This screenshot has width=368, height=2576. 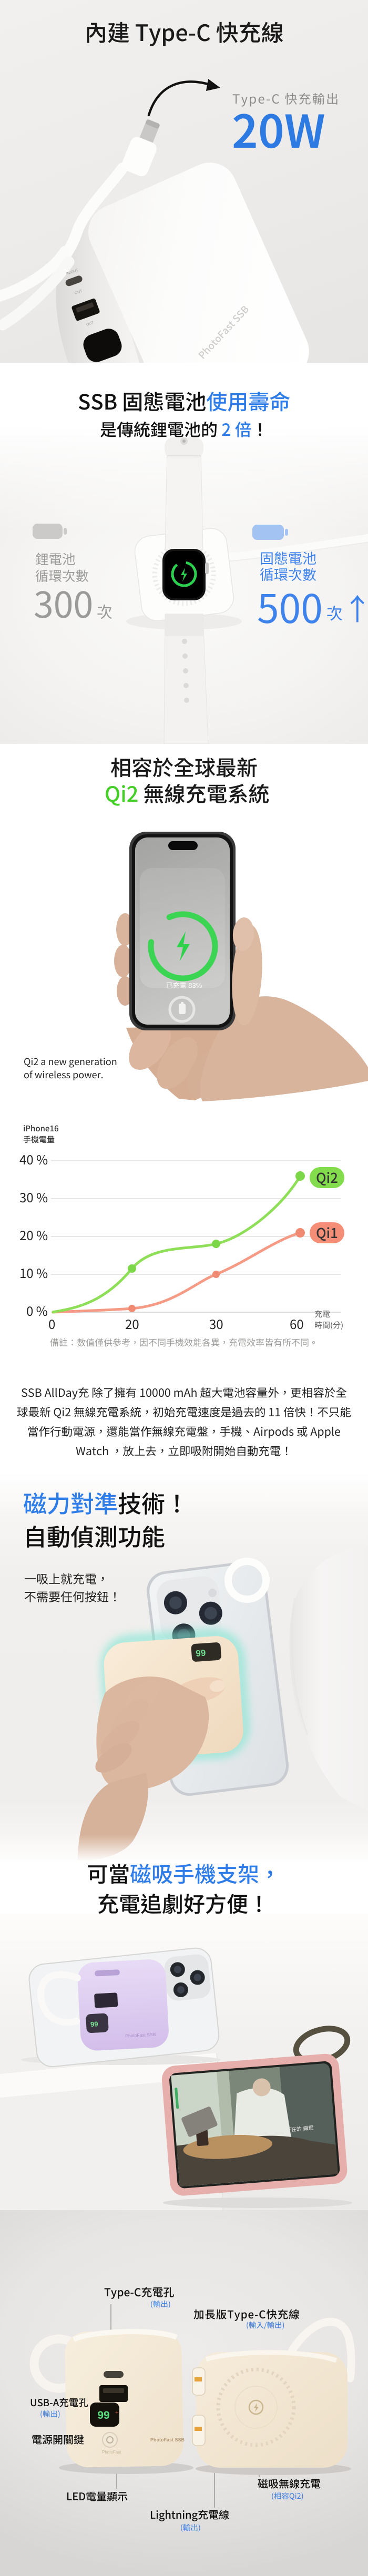 I want to click on svg-text: PhotoFast, so click(x=111, y=2452).